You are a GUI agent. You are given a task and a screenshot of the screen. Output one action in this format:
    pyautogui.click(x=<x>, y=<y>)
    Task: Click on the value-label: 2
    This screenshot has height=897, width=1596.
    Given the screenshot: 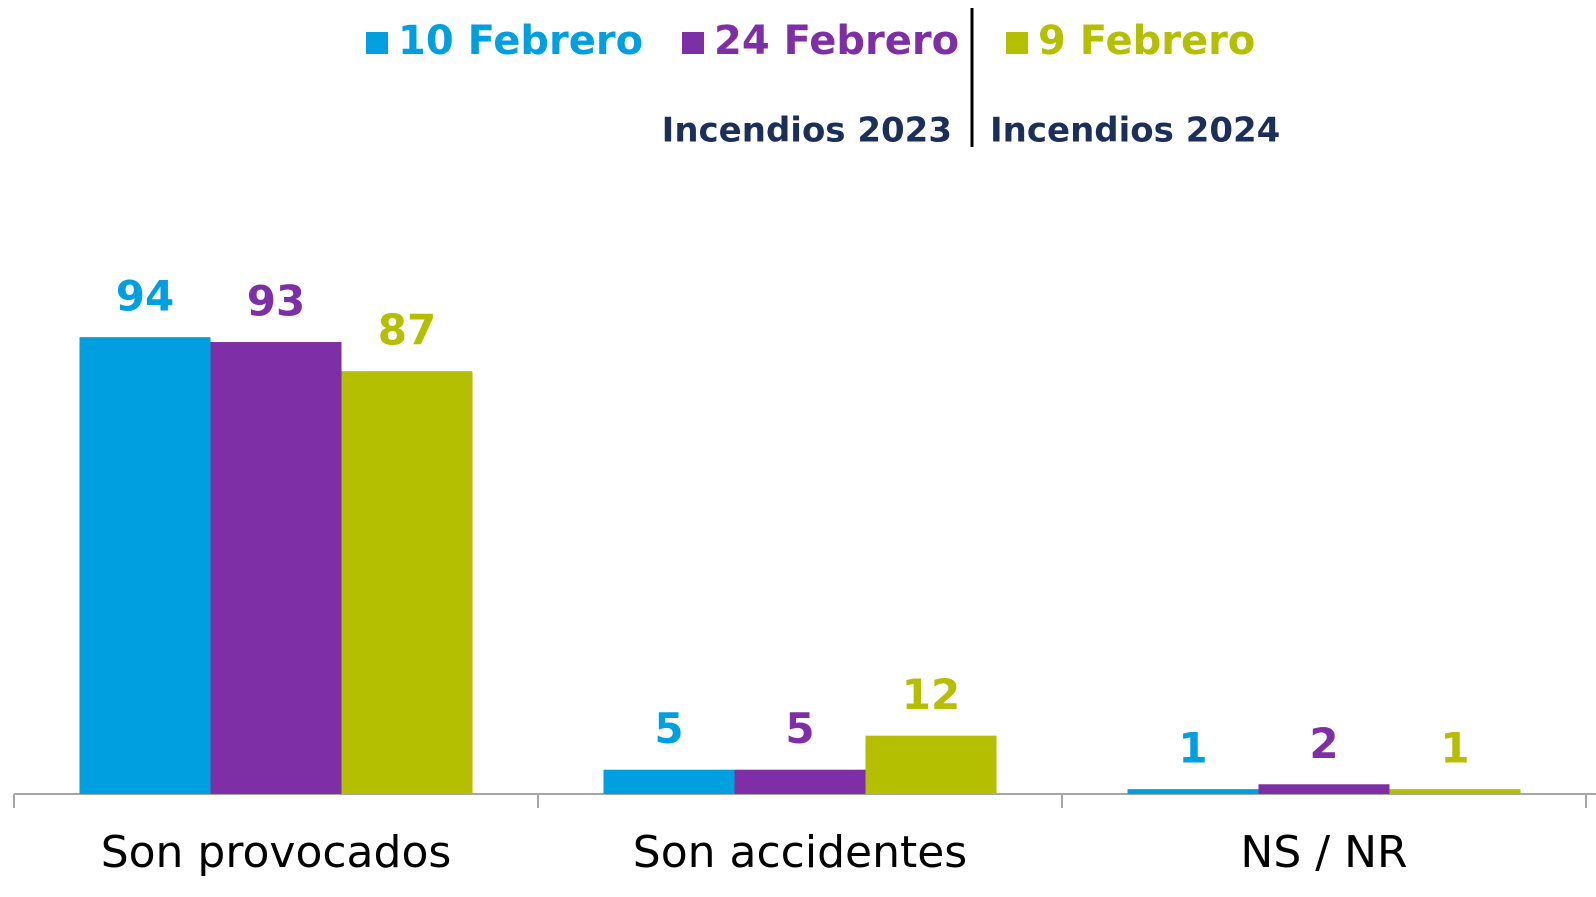 What is the action you would take?
    pyautogui.click(x=1323, y=743)
    